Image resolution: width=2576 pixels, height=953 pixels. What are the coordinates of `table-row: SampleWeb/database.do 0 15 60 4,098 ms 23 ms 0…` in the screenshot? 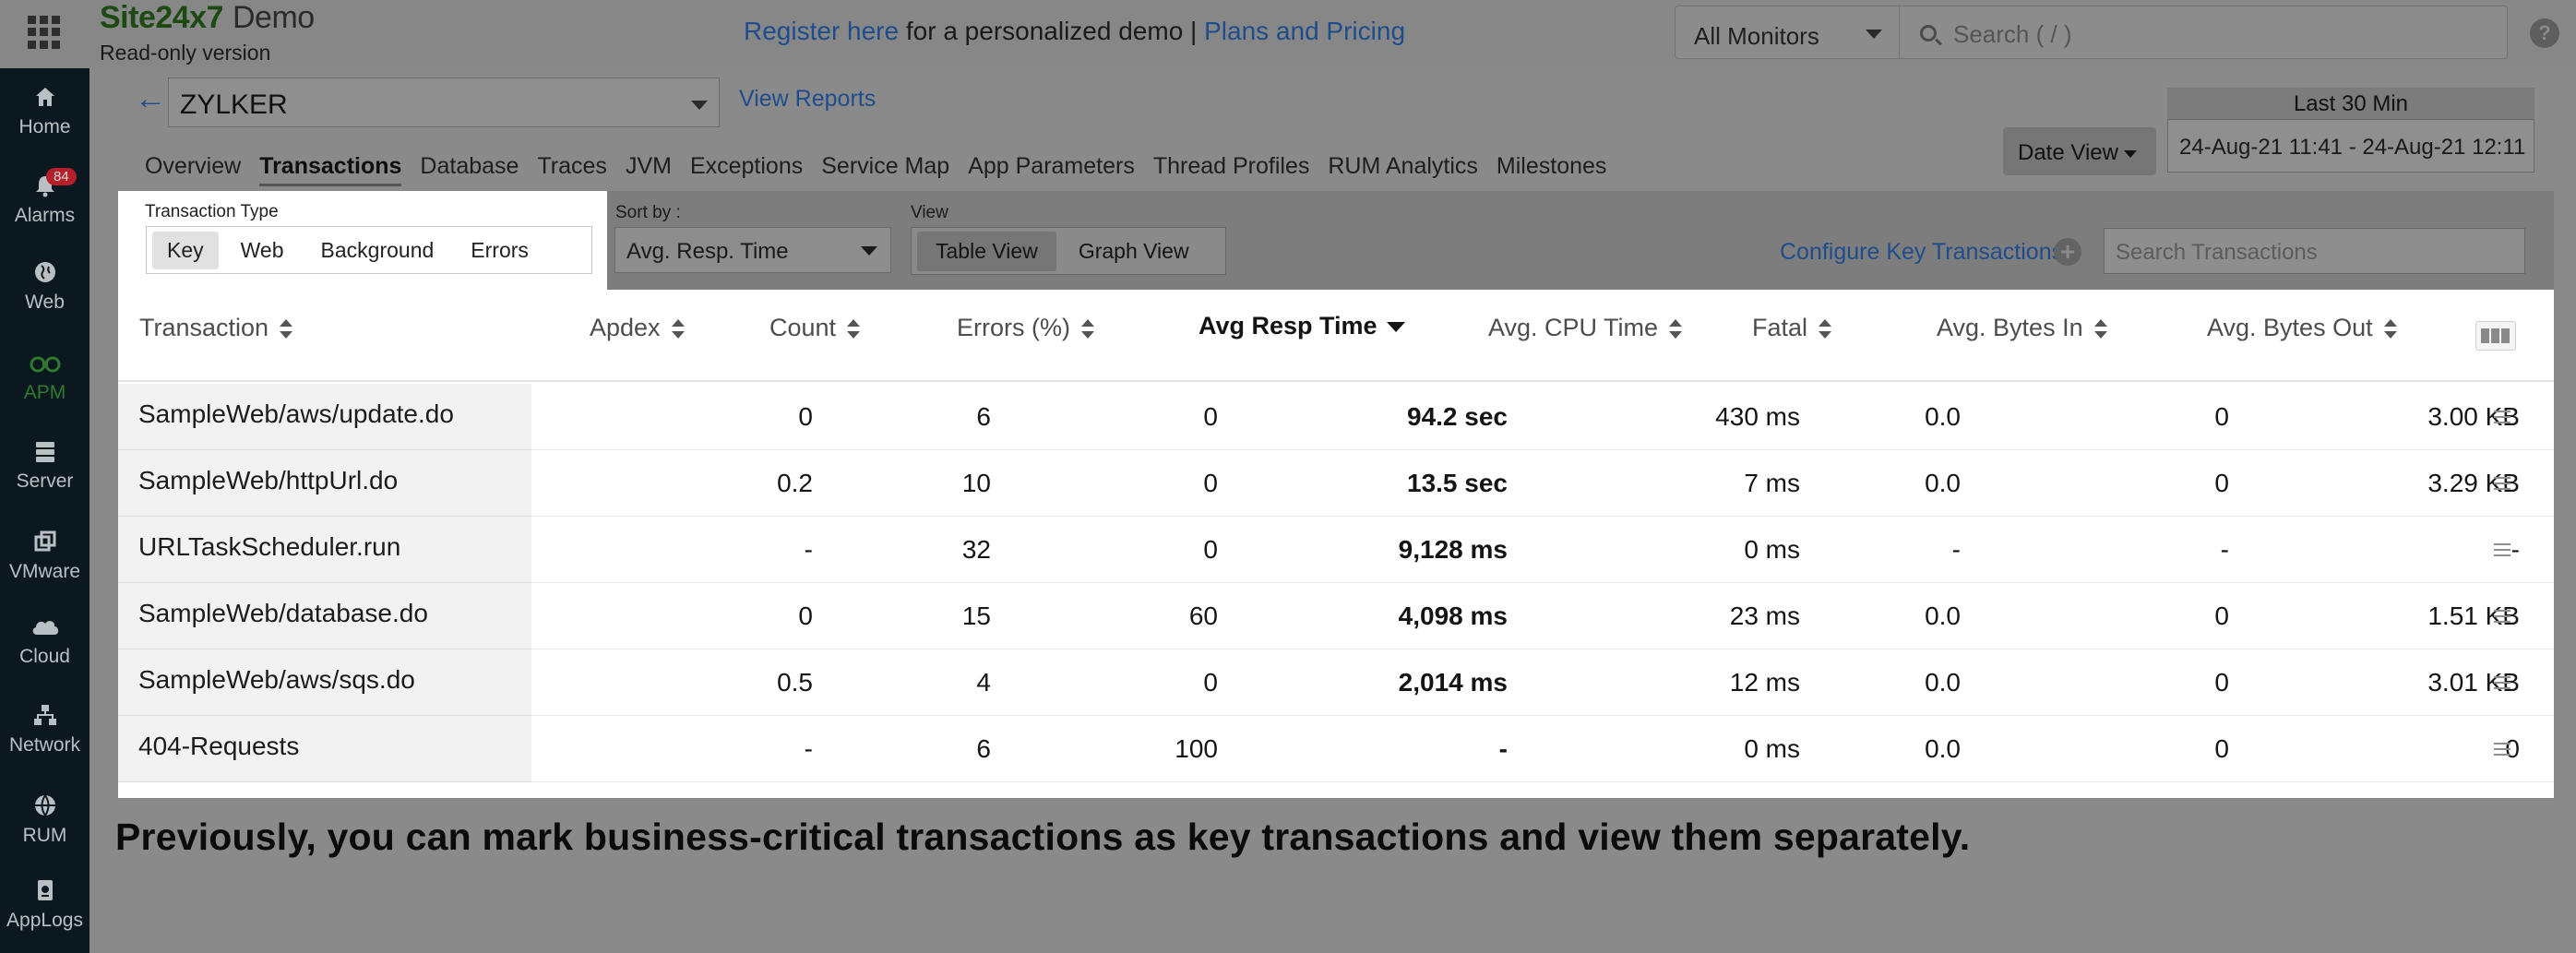 It's located at (1336, 616).